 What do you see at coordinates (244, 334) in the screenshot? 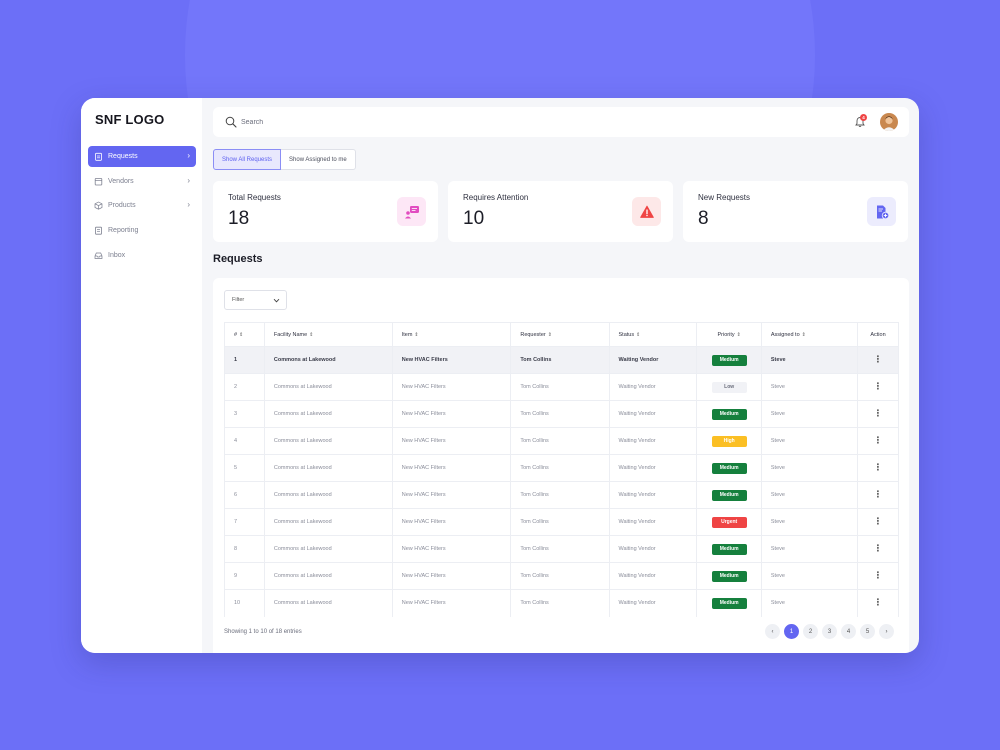
I see `column-header-number: # ⇕` at bounding box center [244, 334].